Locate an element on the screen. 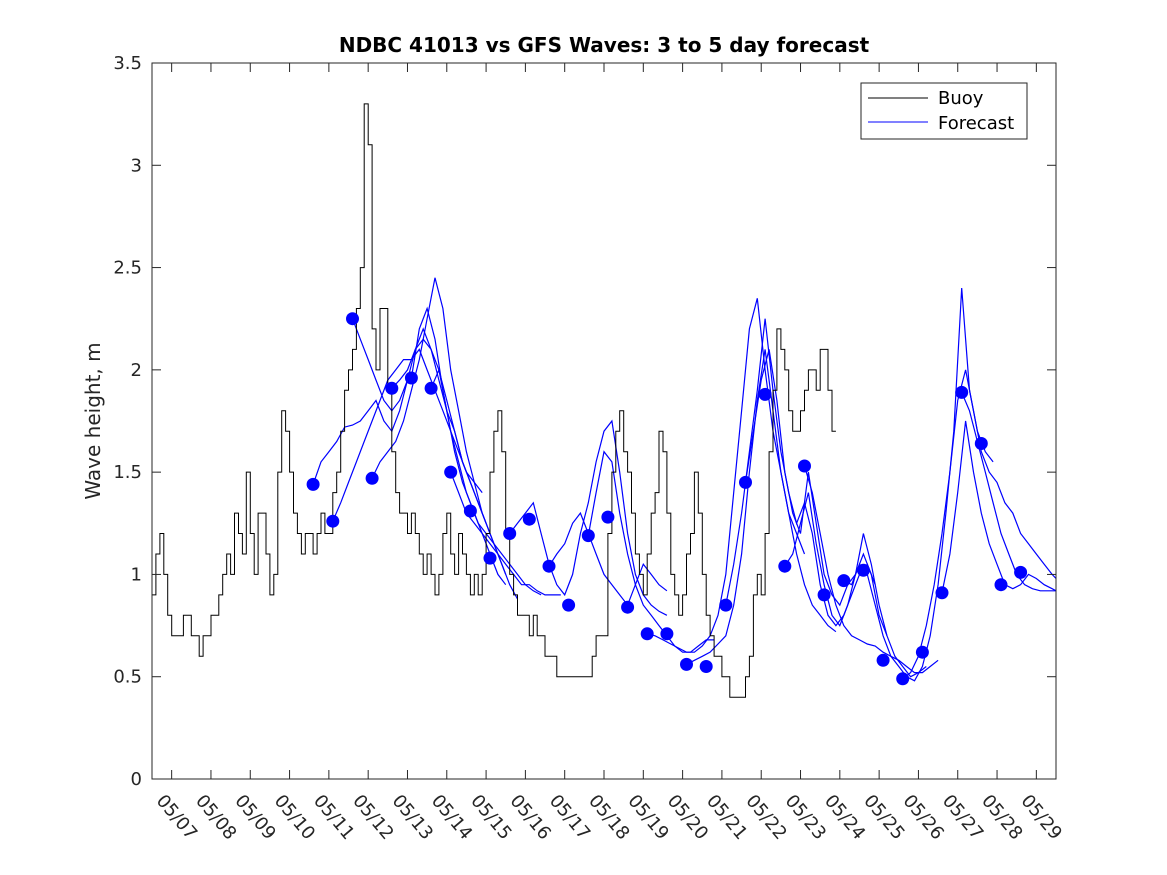 Image resolution: width=1167 pixels, height=875 pixels. x-tick-label-4: 05/11 is located at coordinates (333, 817).